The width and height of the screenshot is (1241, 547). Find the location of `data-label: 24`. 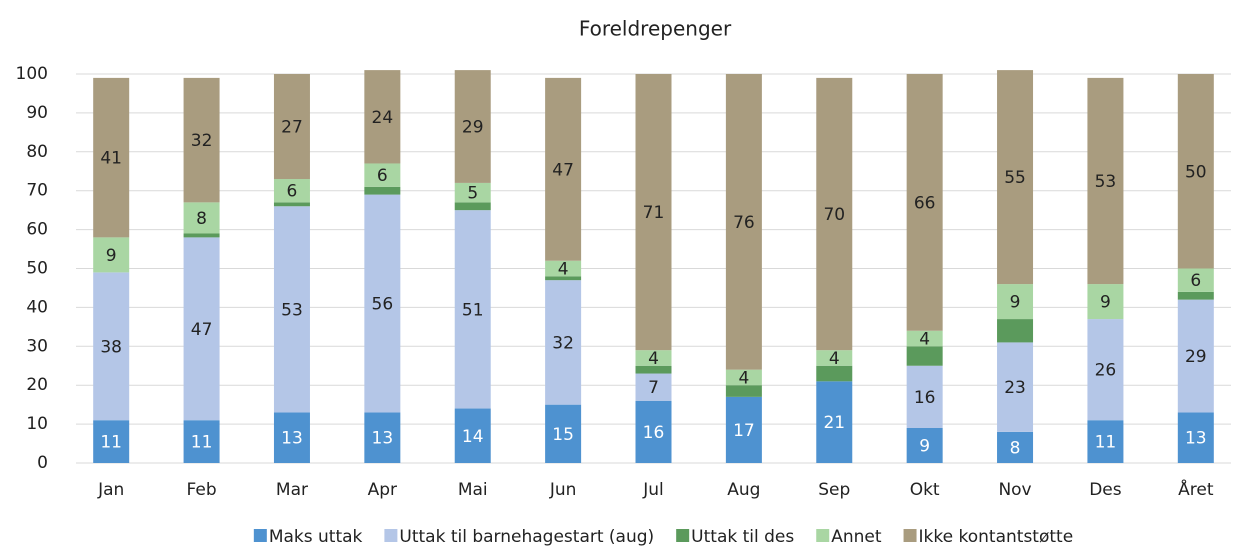

data-label: 24 is located at coordinates (383, 118).